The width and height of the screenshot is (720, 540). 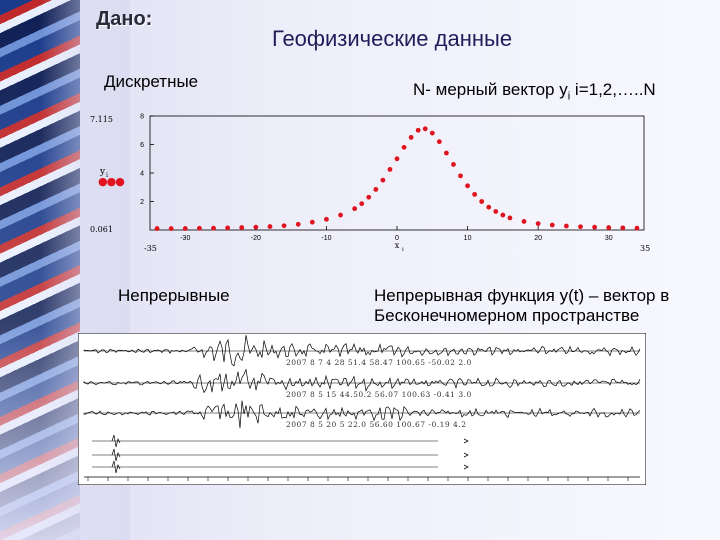 I want to click on plot-frame, so click(x=397, y=173).